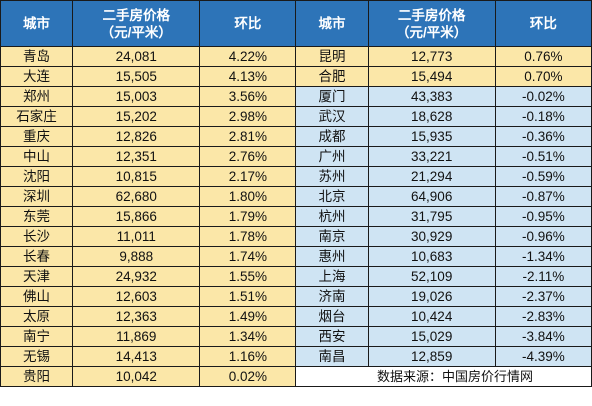  I want to click on cell-city: 苏州, so click(332, 176).